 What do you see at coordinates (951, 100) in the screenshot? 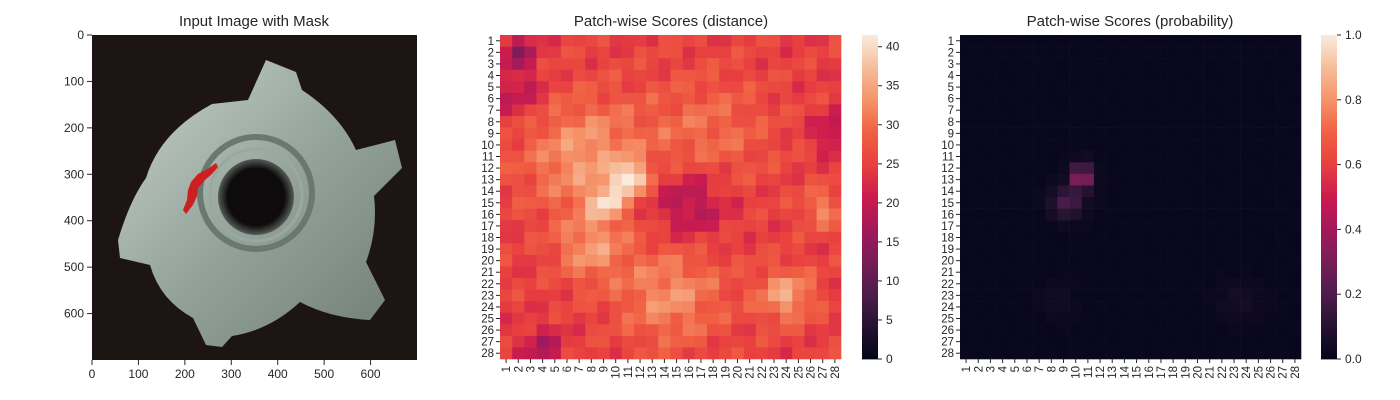
I see `heatmap-y-tick-label: 6` at bounding box center [951, 100].